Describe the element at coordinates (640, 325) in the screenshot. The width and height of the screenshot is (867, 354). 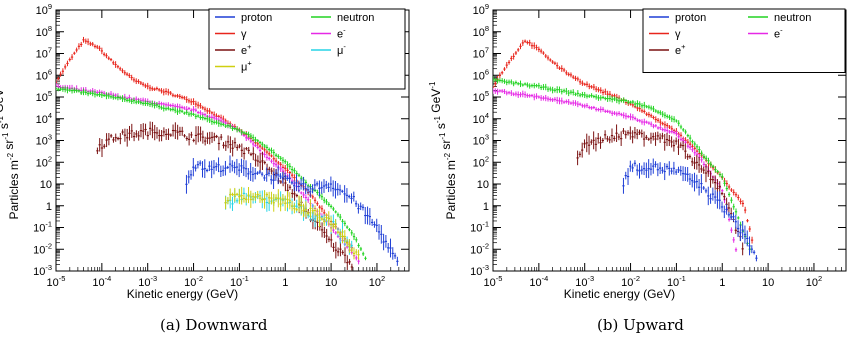
I see `caption-upward: (b) Upward` at that location.